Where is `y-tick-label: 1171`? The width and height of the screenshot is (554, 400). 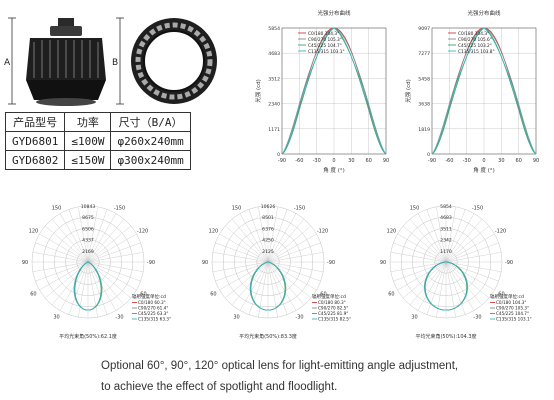
y-tick-label: 1171 is located at coordinates (274, 130).